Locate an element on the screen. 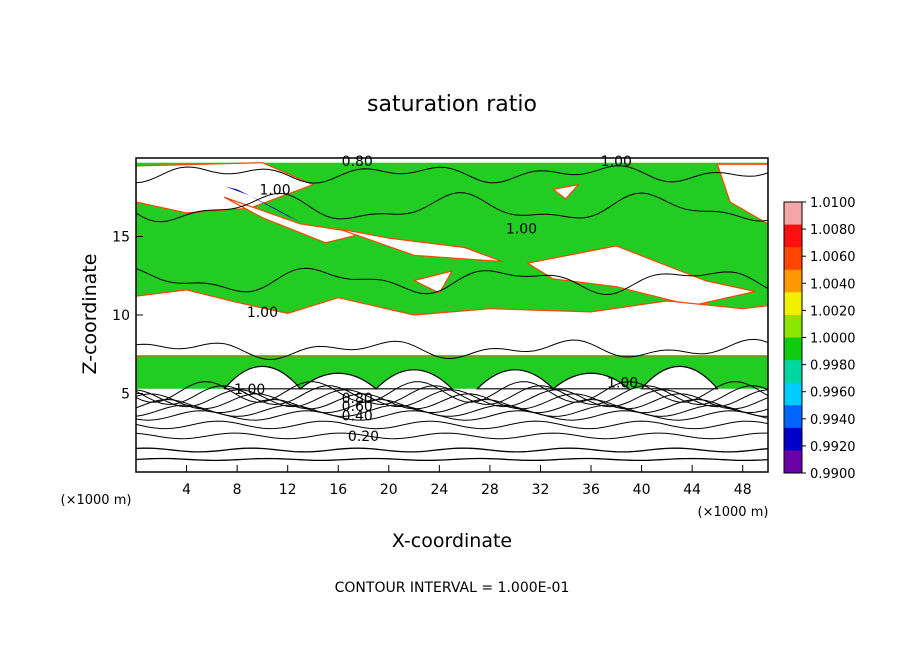 The height and width of the screenshot is (654, 904). colorbar-tick-label: 1.0020 is located at coordinates (833, 311).